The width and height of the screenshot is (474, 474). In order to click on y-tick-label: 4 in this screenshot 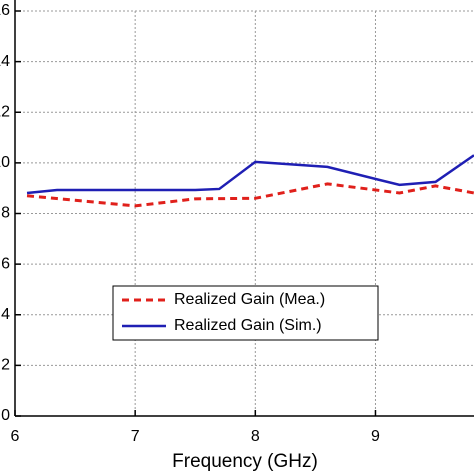, I will do `click(5, 314)`.